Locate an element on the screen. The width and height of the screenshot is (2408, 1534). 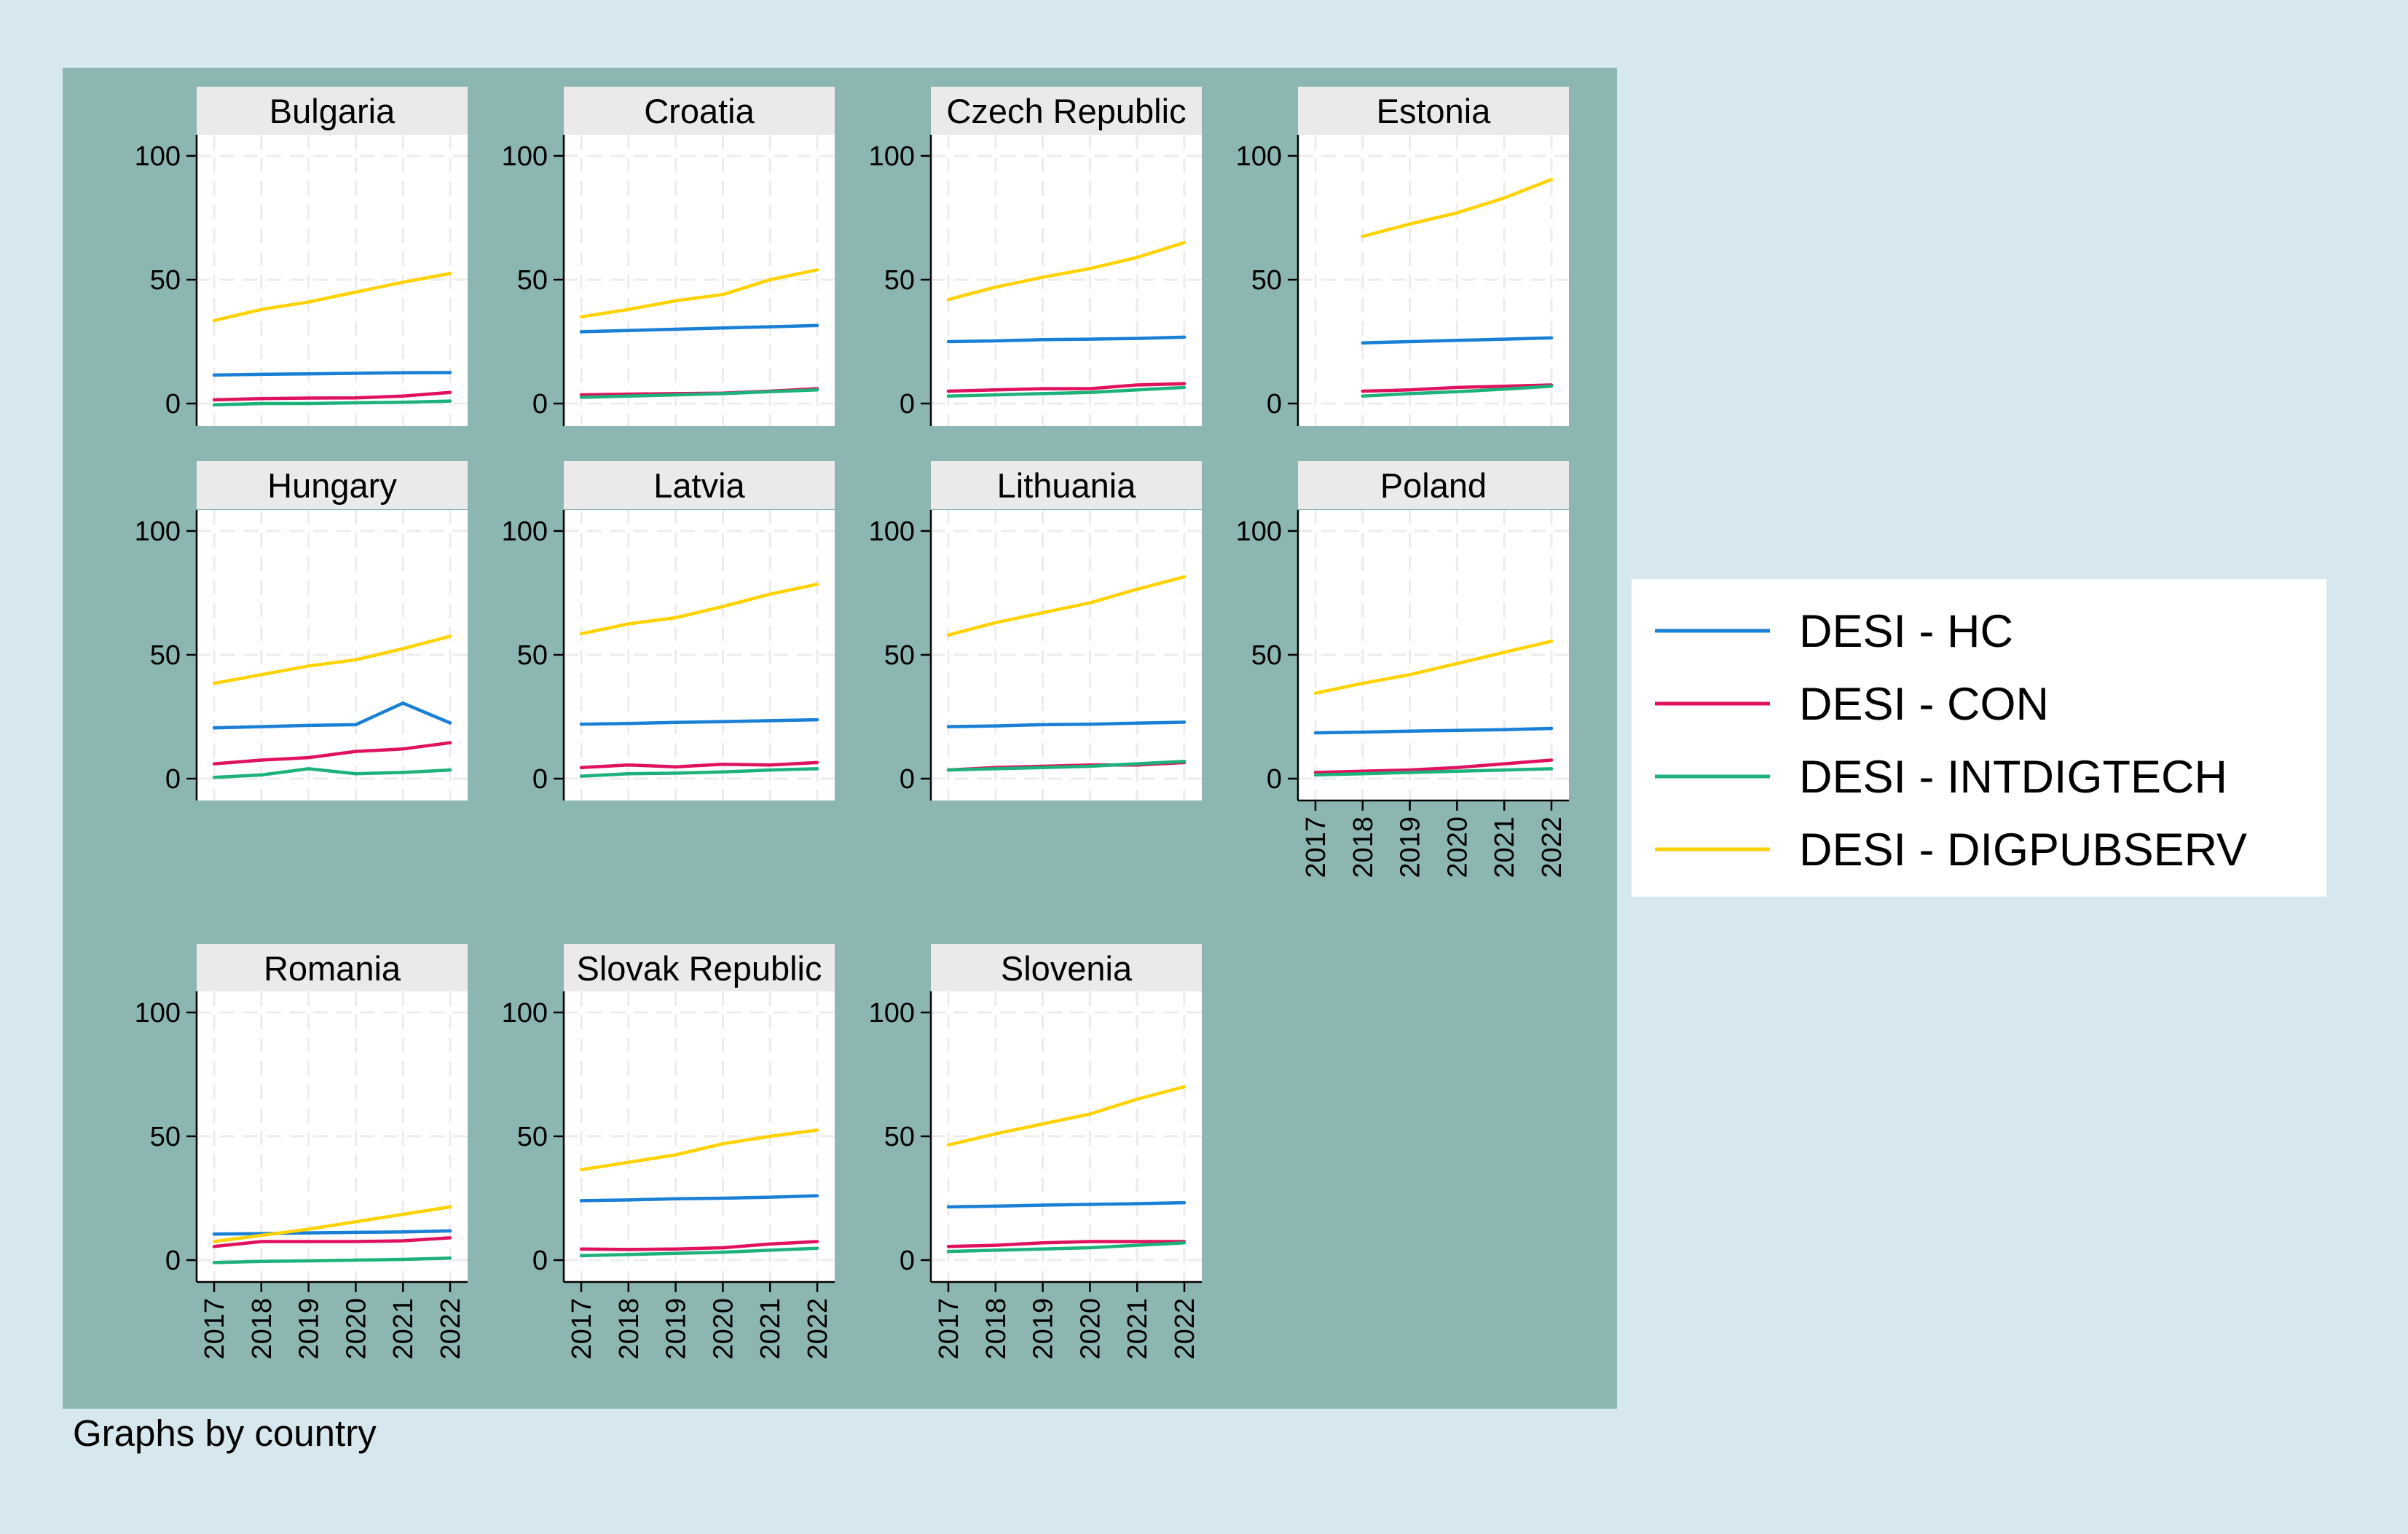
panel-slovenia: Slovenia 0 50 100 2017 2018 2019 2020 2021 2022 is located at coordinates (1035, 1152).